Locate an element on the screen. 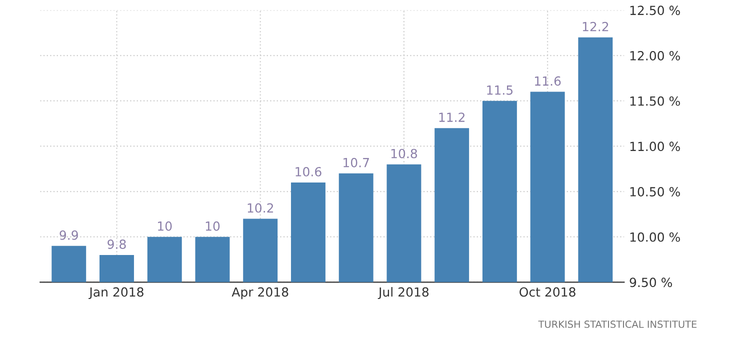  y-tick-label: 12.50 % is located at coordinates (655, 11).